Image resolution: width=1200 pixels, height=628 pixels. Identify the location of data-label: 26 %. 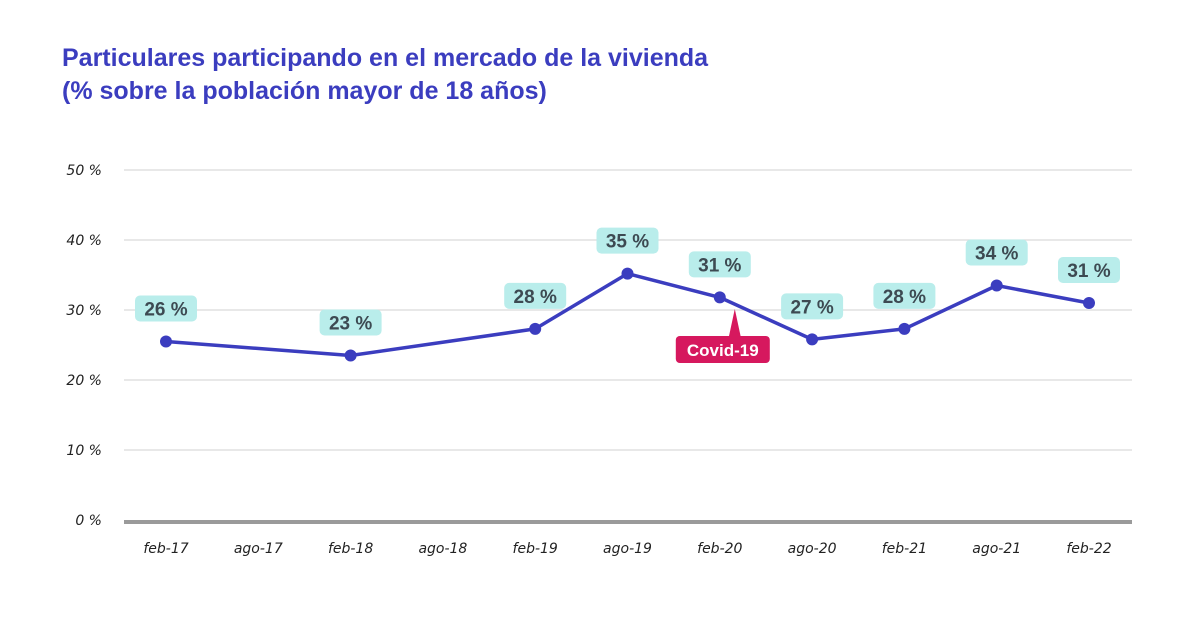
(165, 310).